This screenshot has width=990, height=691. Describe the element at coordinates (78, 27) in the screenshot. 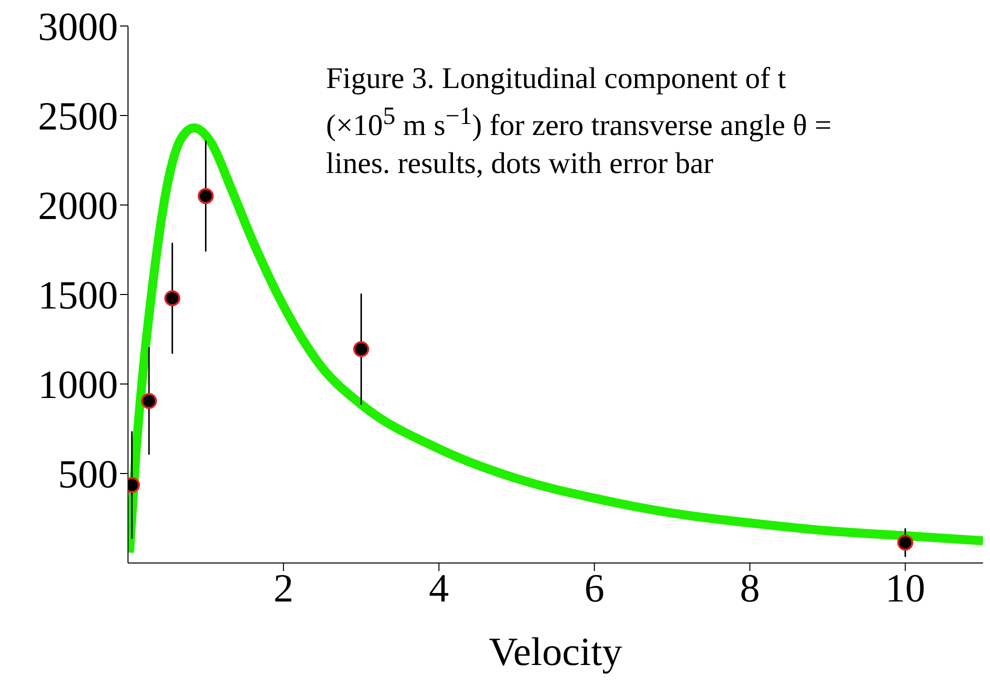

I see `y-tick-label: 3000` at that location.